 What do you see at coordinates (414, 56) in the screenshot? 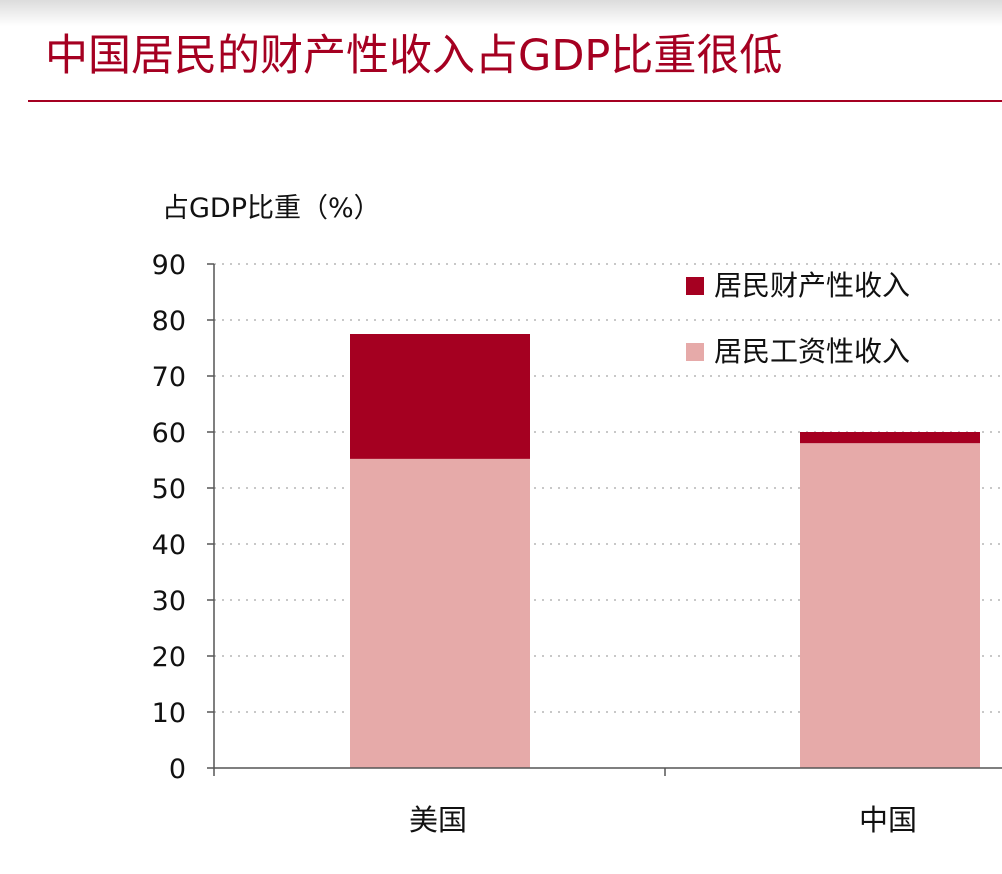
I see `slide-title: 中国居民的财产性收入占GDP比重很低` at bounding box center [414, 56].